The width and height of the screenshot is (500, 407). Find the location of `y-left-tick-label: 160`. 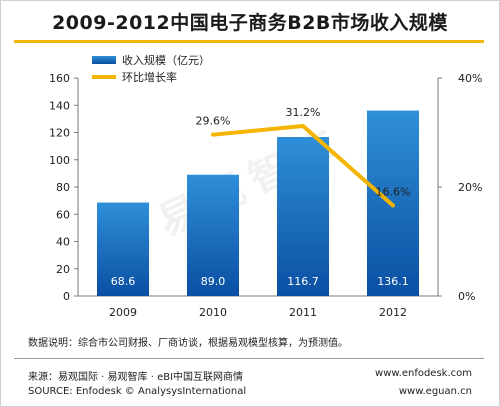

y-left-tick-label: 160 is located at coordinates (59, 78).